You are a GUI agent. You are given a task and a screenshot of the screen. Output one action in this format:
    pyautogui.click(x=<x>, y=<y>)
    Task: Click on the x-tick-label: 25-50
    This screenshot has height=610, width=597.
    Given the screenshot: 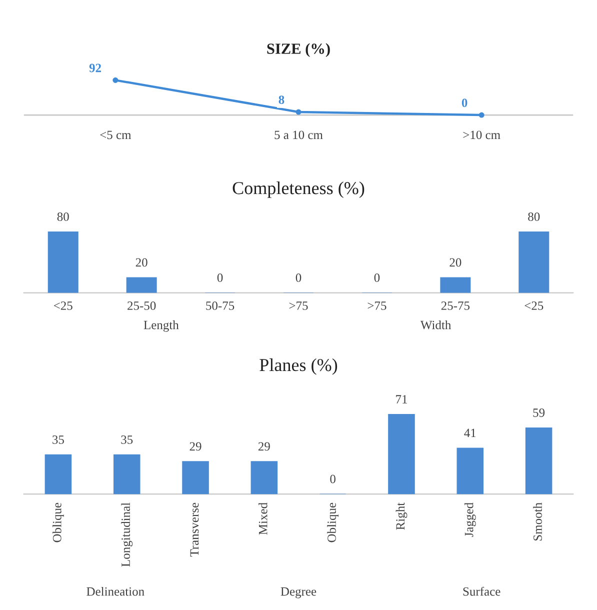 What is the action you would take?
    pyautogui.click(x=142, y=305)
    